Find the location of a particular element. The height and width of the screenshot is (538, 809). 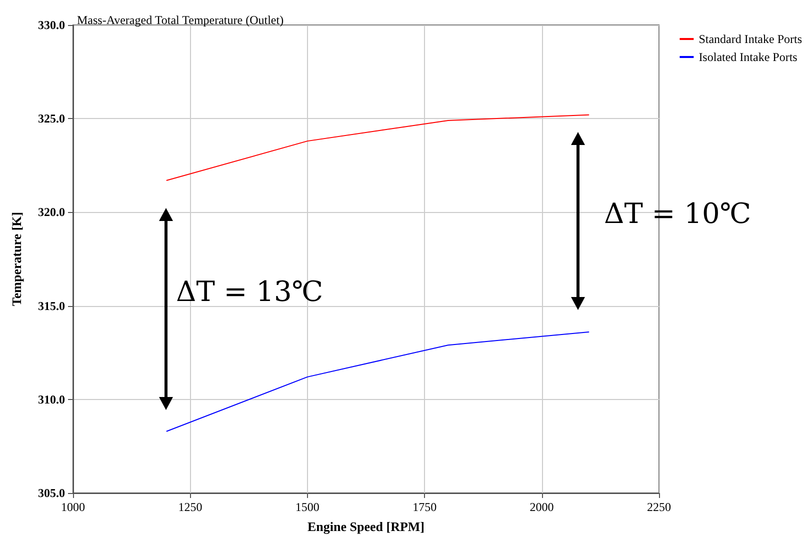

x-tick-label: 1500 is located at coordinates (307, 507).